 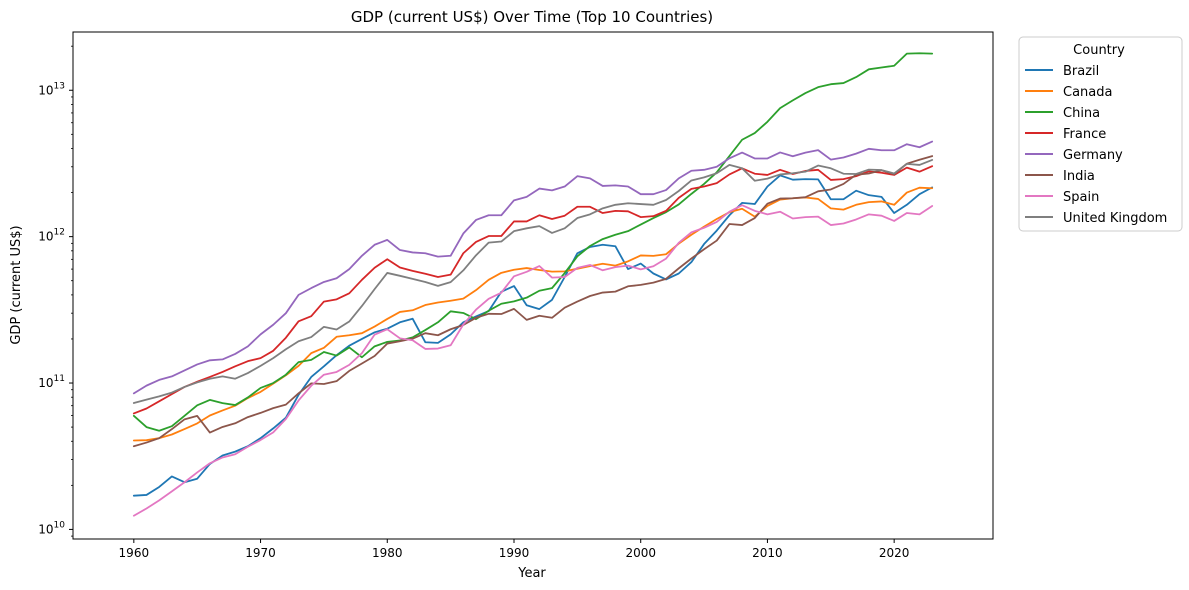 What do you see at coordinates (1079, 176) in the screenshot?
I see `legend-label-india: India` at bounding box center [1079, 176].